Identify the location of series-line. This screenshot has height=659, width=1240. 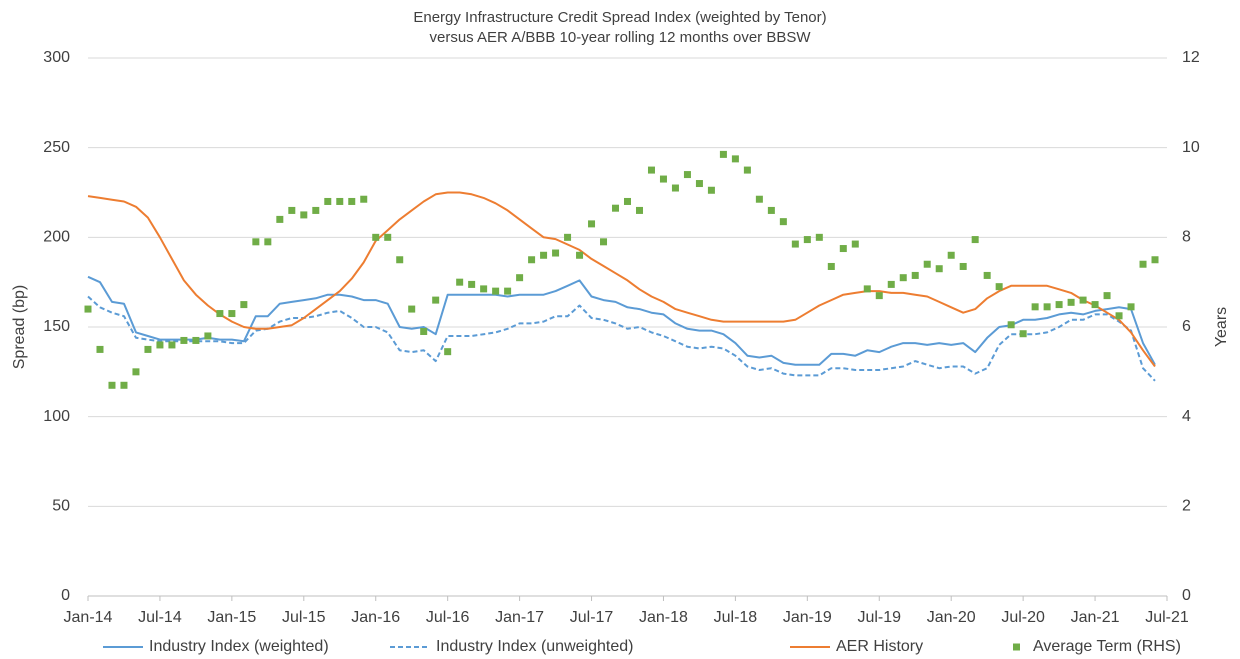
(621, 320).